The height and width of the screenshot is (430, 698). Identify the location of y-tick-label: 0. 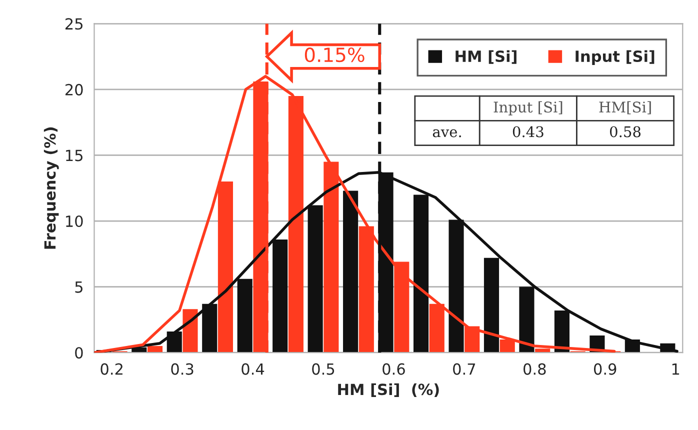
(79, 353).